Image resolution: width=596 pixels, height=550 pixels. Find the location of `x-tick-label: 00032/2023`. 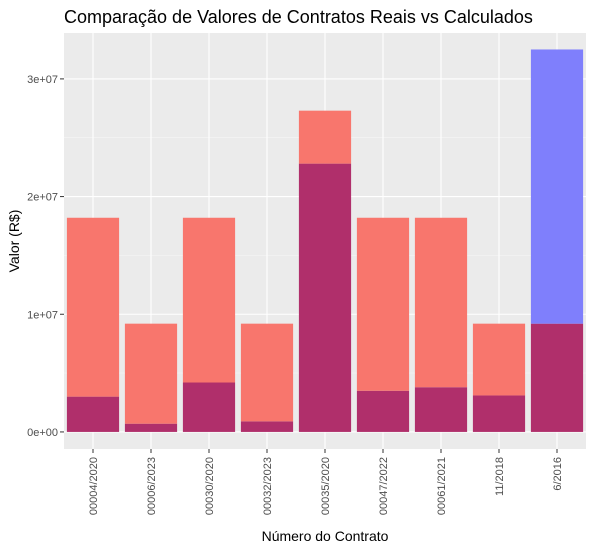

x-tick-label: 00032/2023 is located at coordinates (268, 486).